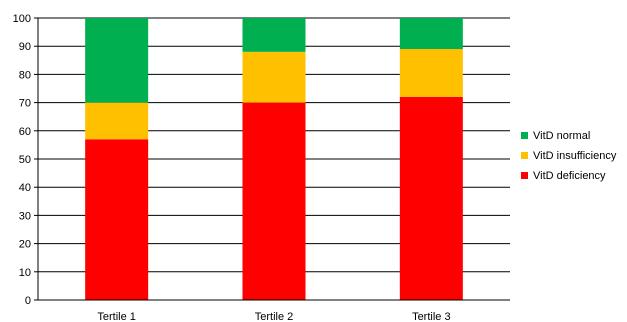 This screenshot has height=322, width=627. Describe the element at coordinates (25, 188) in the screenshot. I see `y-tick-label: 40` at that location.